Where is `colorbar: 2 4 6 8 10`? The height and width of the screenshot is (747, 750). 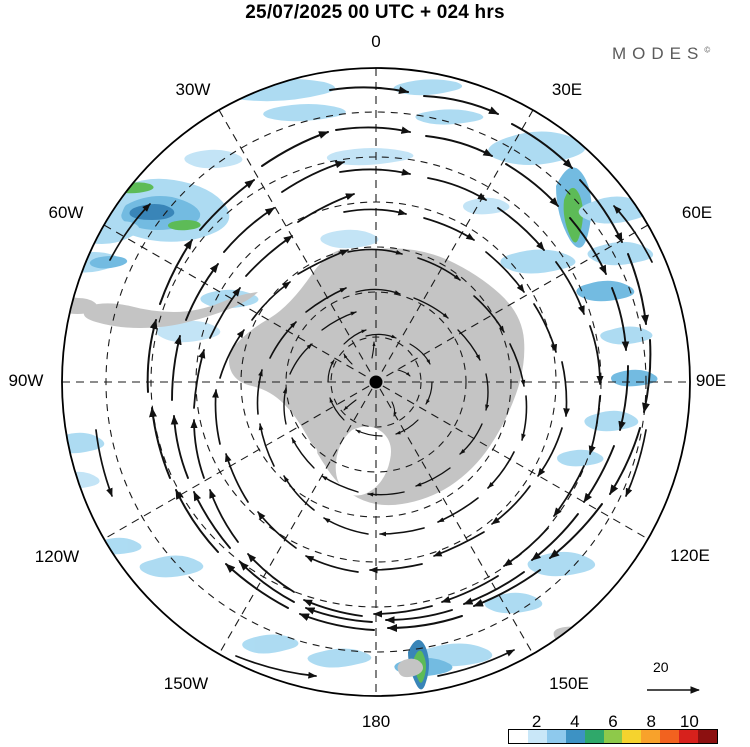 colorbar: 2 4 6 8 10 is located at coordinates (613, 728).